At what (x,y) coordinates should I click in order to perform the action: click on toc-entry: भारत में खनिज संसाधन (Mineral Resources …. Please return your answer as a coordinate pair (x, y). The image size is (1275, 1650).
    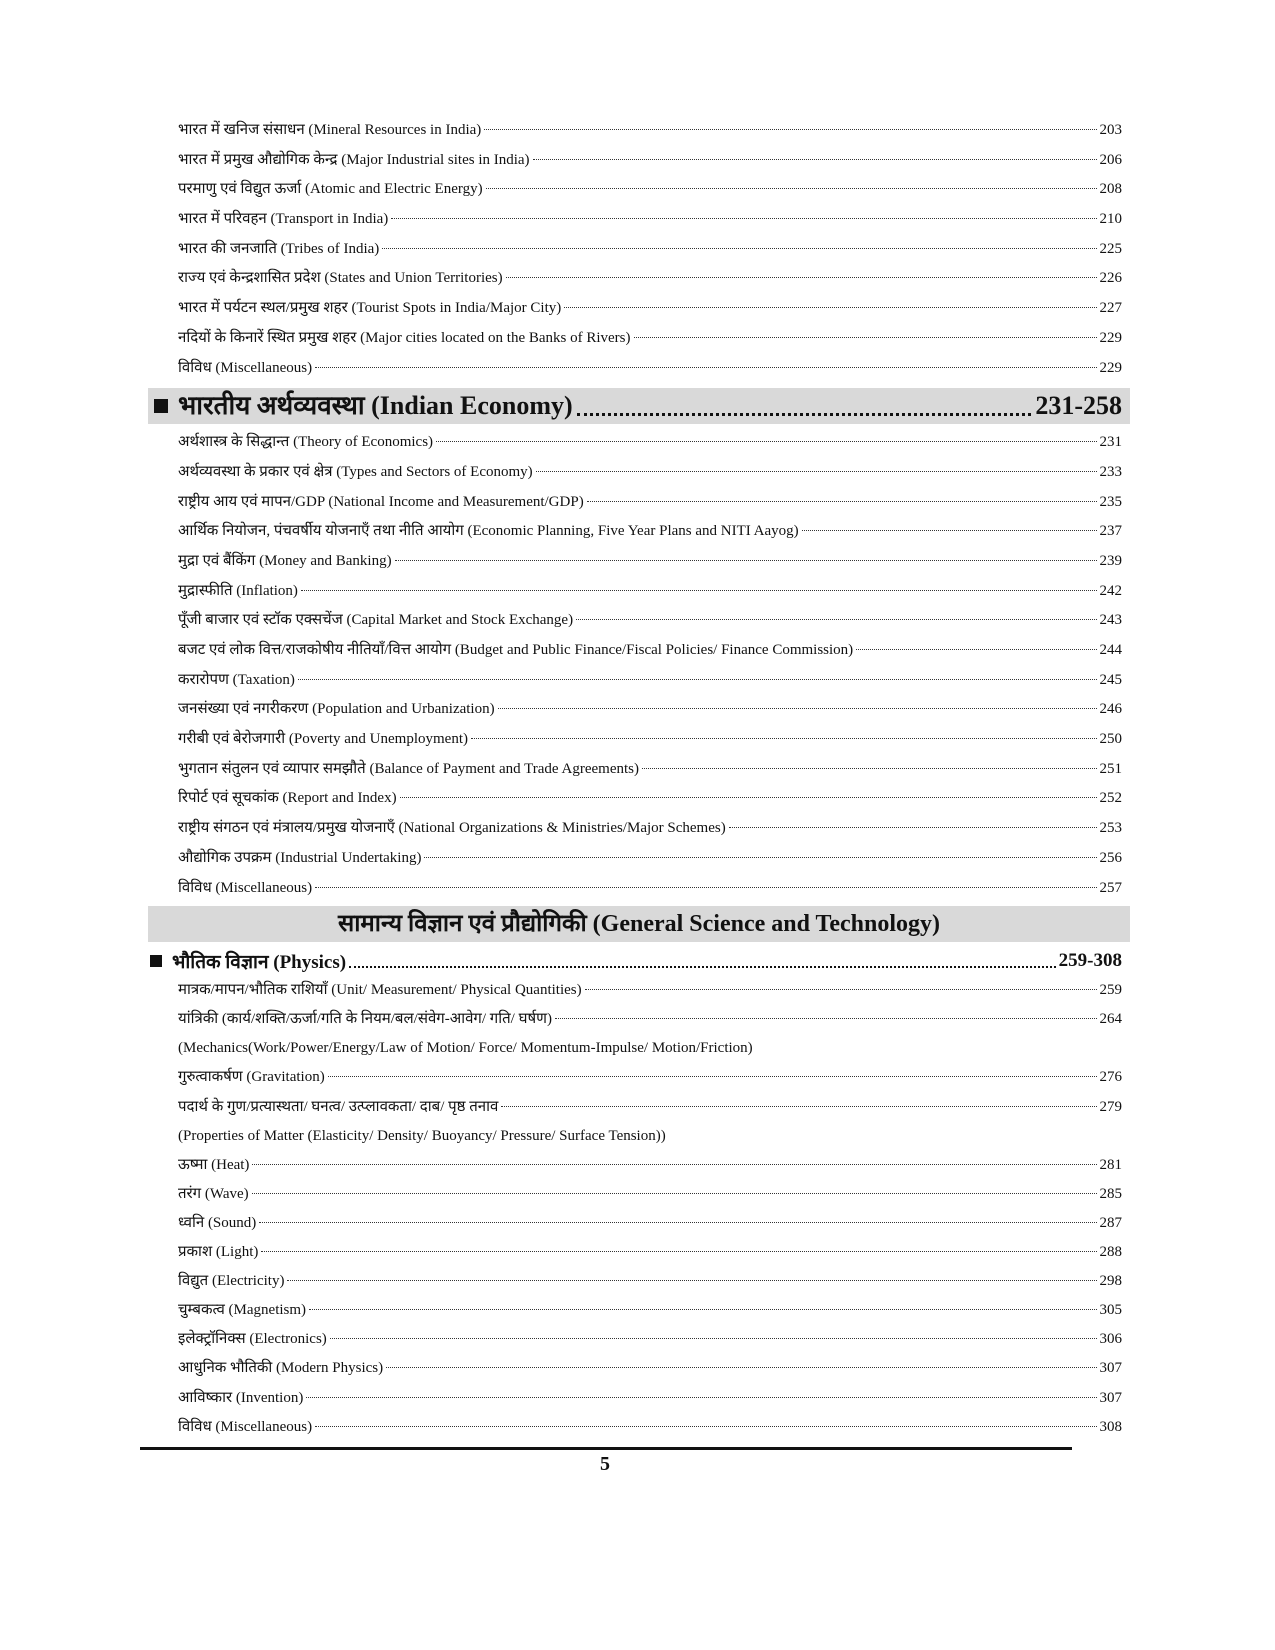
    Looking at the image, I should click on (639, 131).